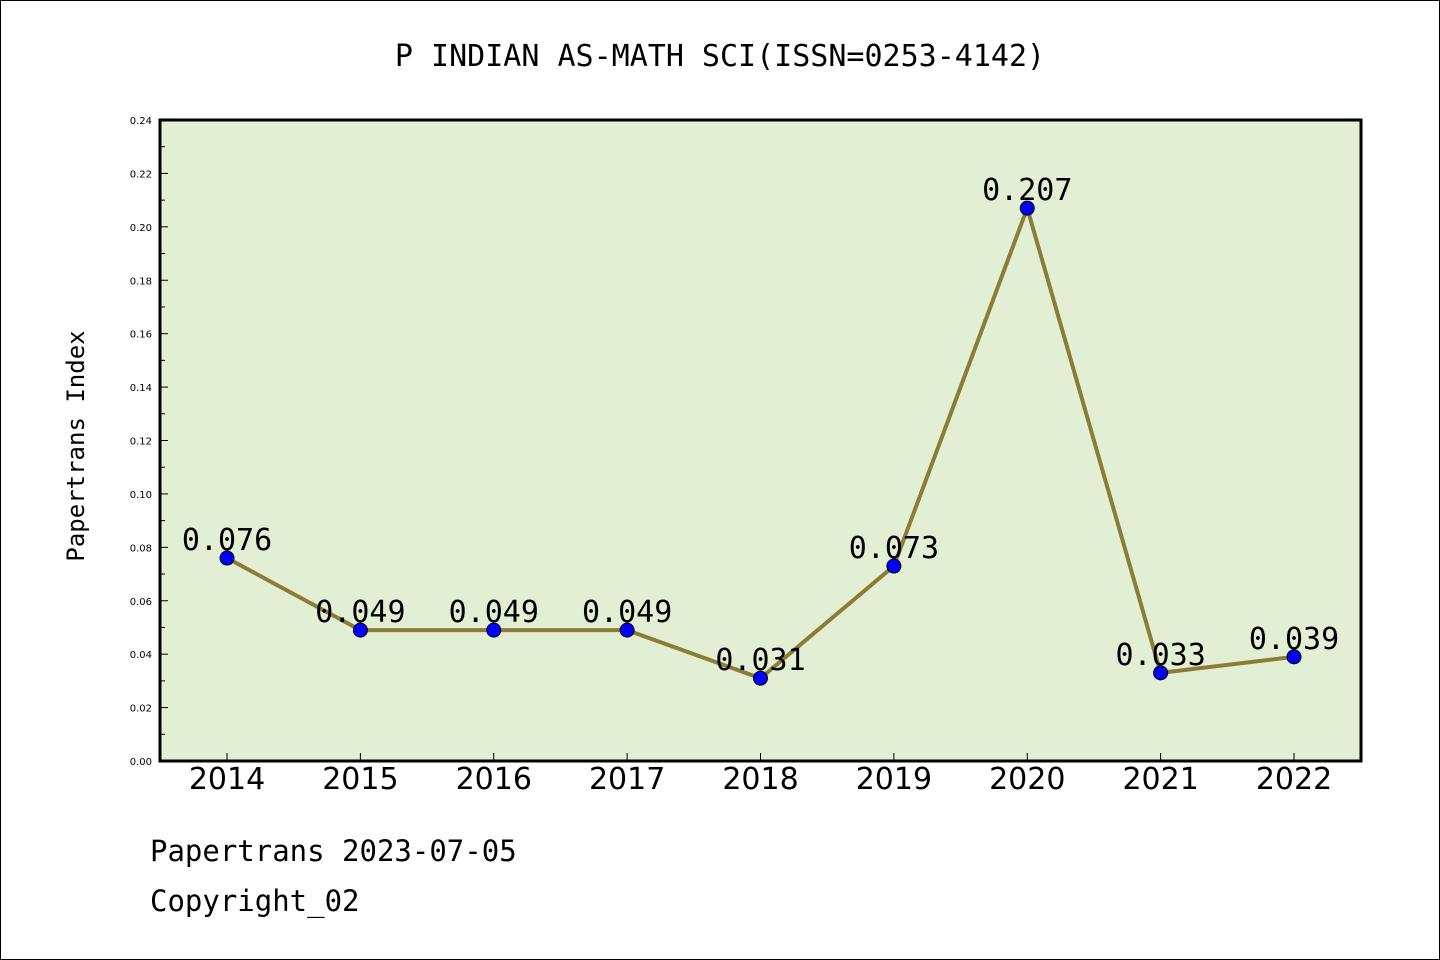 This screenshot has width=1440, height=960. Describe the element at coordinates (760, 660) in the screenshot. I see `data-label: 0.031` at that location.